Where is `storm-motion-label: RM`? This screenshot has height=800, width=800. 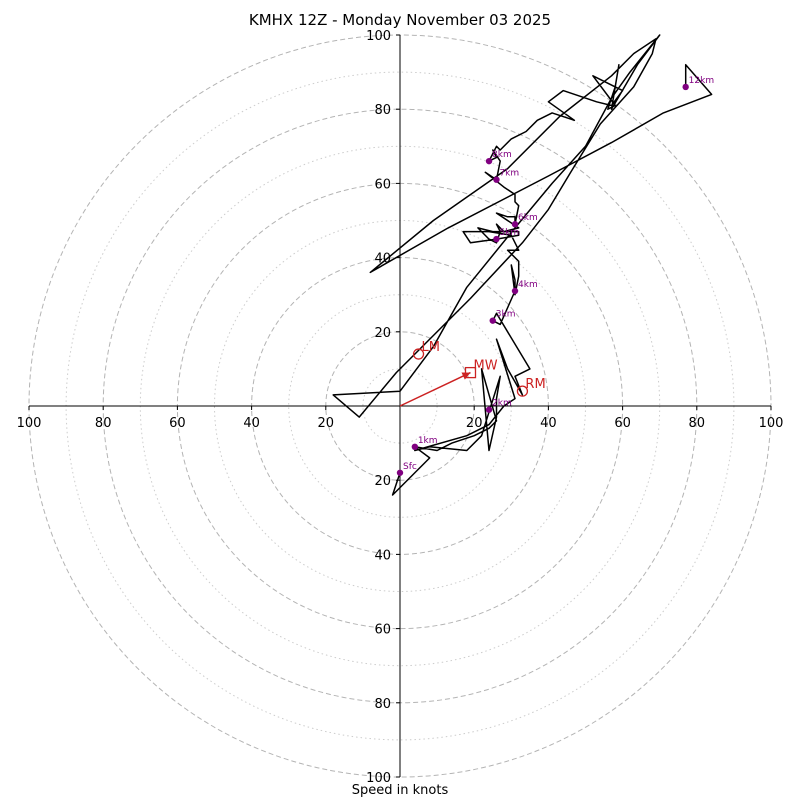 storm-motion-label: RM is located at coordinates (535, 384).